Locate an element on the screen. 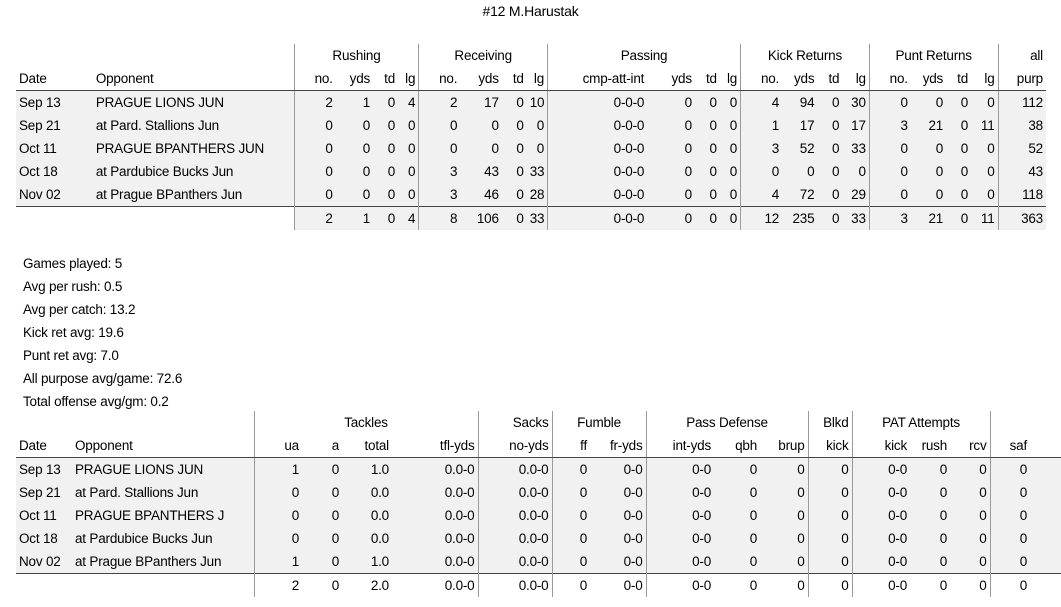  table-cell: at Pardubice Bucks Jun is located at coordinates (193, 171).